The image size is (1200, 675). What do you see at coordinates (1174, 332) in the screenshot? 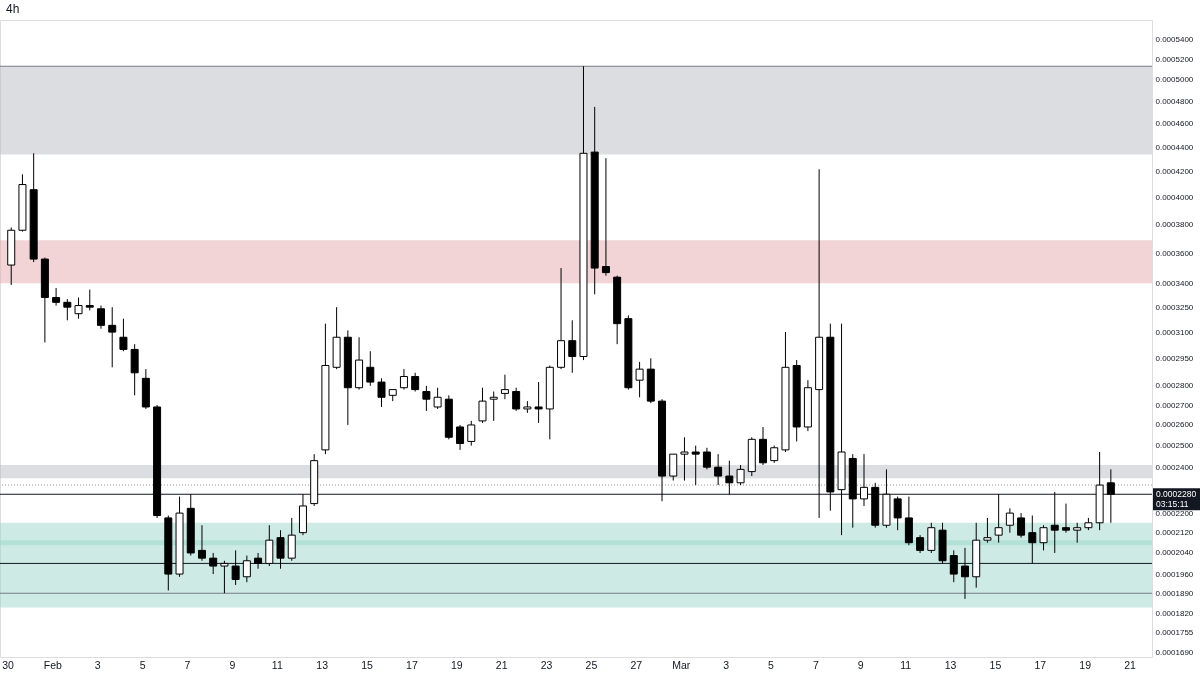
I see `y-tick-label: 0.0003100` at bounding box center [1174, 332].